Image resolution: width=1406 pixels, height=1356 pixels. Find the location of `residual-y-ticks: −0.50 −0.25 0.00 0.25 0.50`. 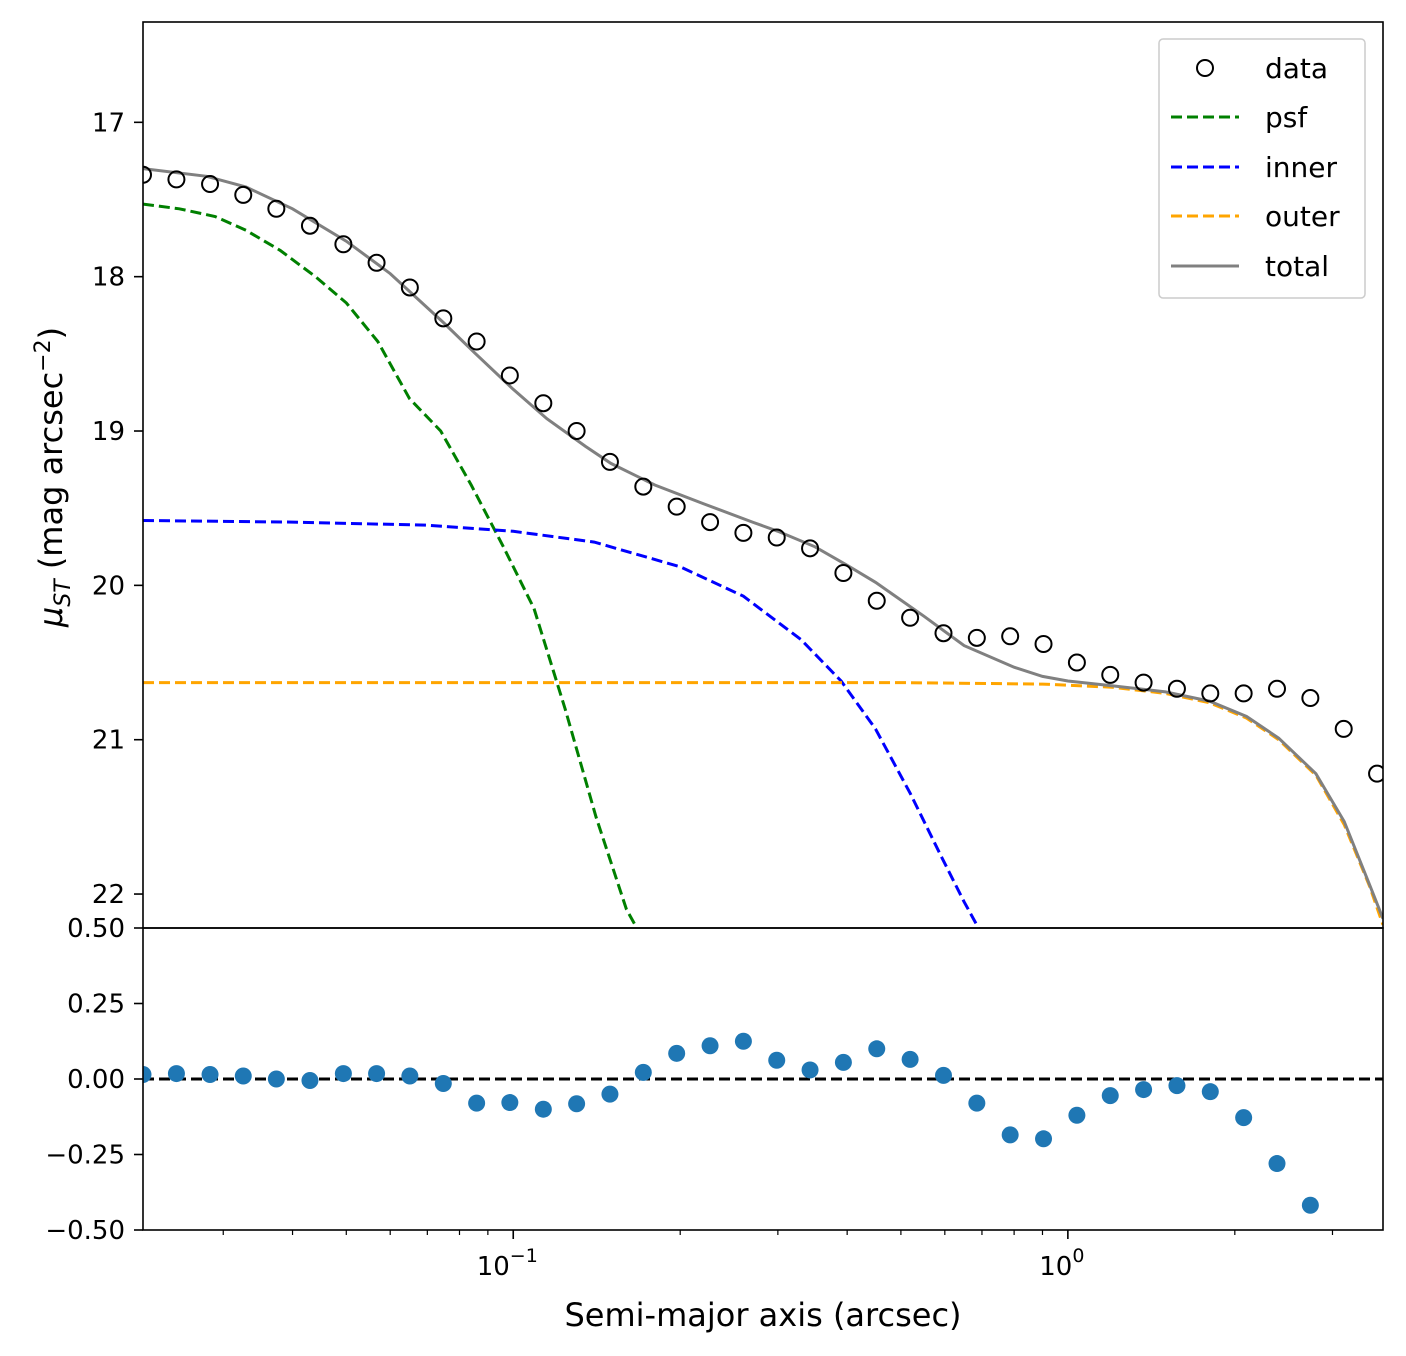

residual-y-ticks: −0.50 −0.25 0.00 0.25 0.50 is located at coordinates (94, 1080).